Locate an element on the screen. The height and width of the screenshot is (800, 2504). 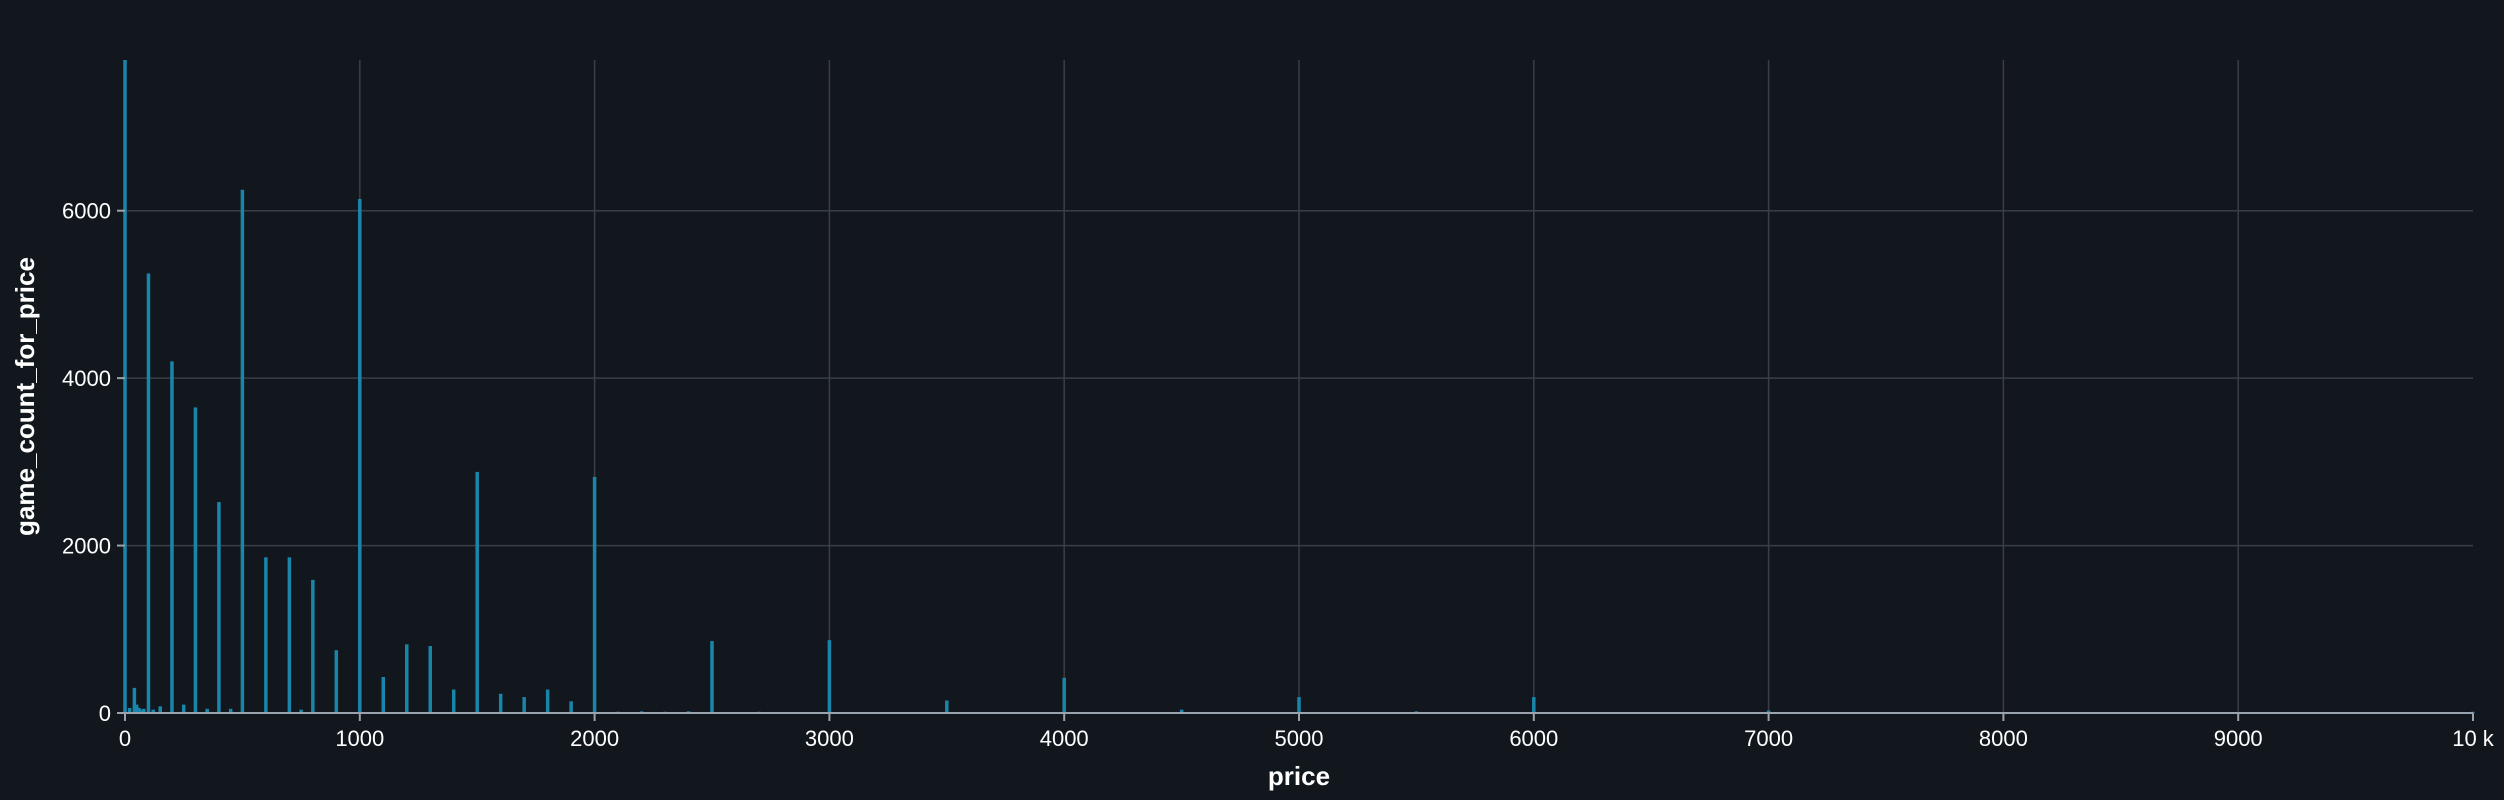
y-tick-label: 4000 is located at coordinates (86, 378).